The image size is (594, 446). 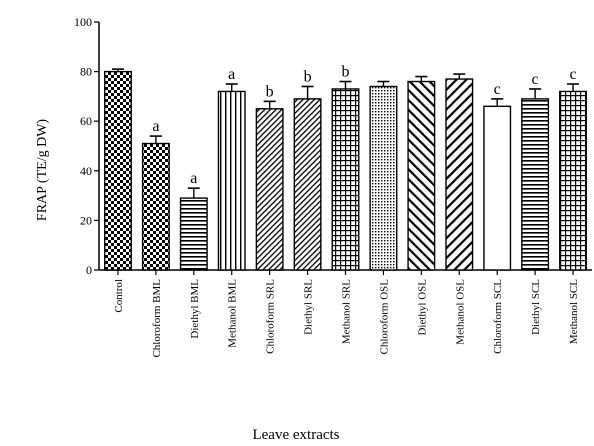 What do you see at coordinates (295, 435) in the screenshot?
I see `x-axis-label: Leave extracts` at bounding box center [295, 435].